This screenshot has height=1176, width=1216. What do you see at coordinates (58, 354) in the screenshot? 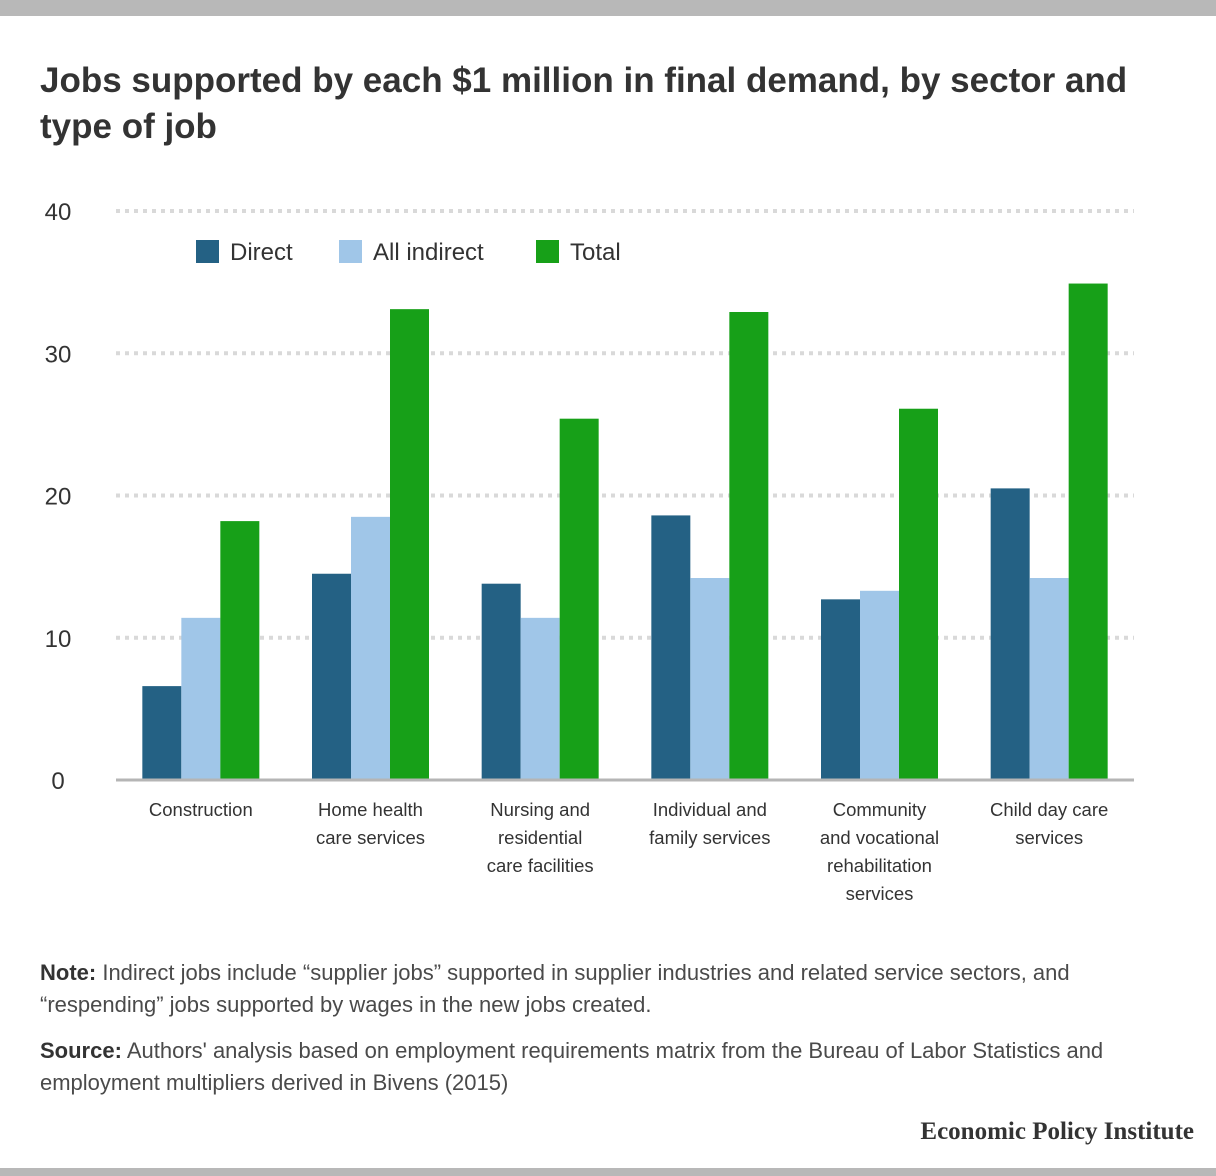
I see `y-tick-label: 30` at bounding box center [58, 354].